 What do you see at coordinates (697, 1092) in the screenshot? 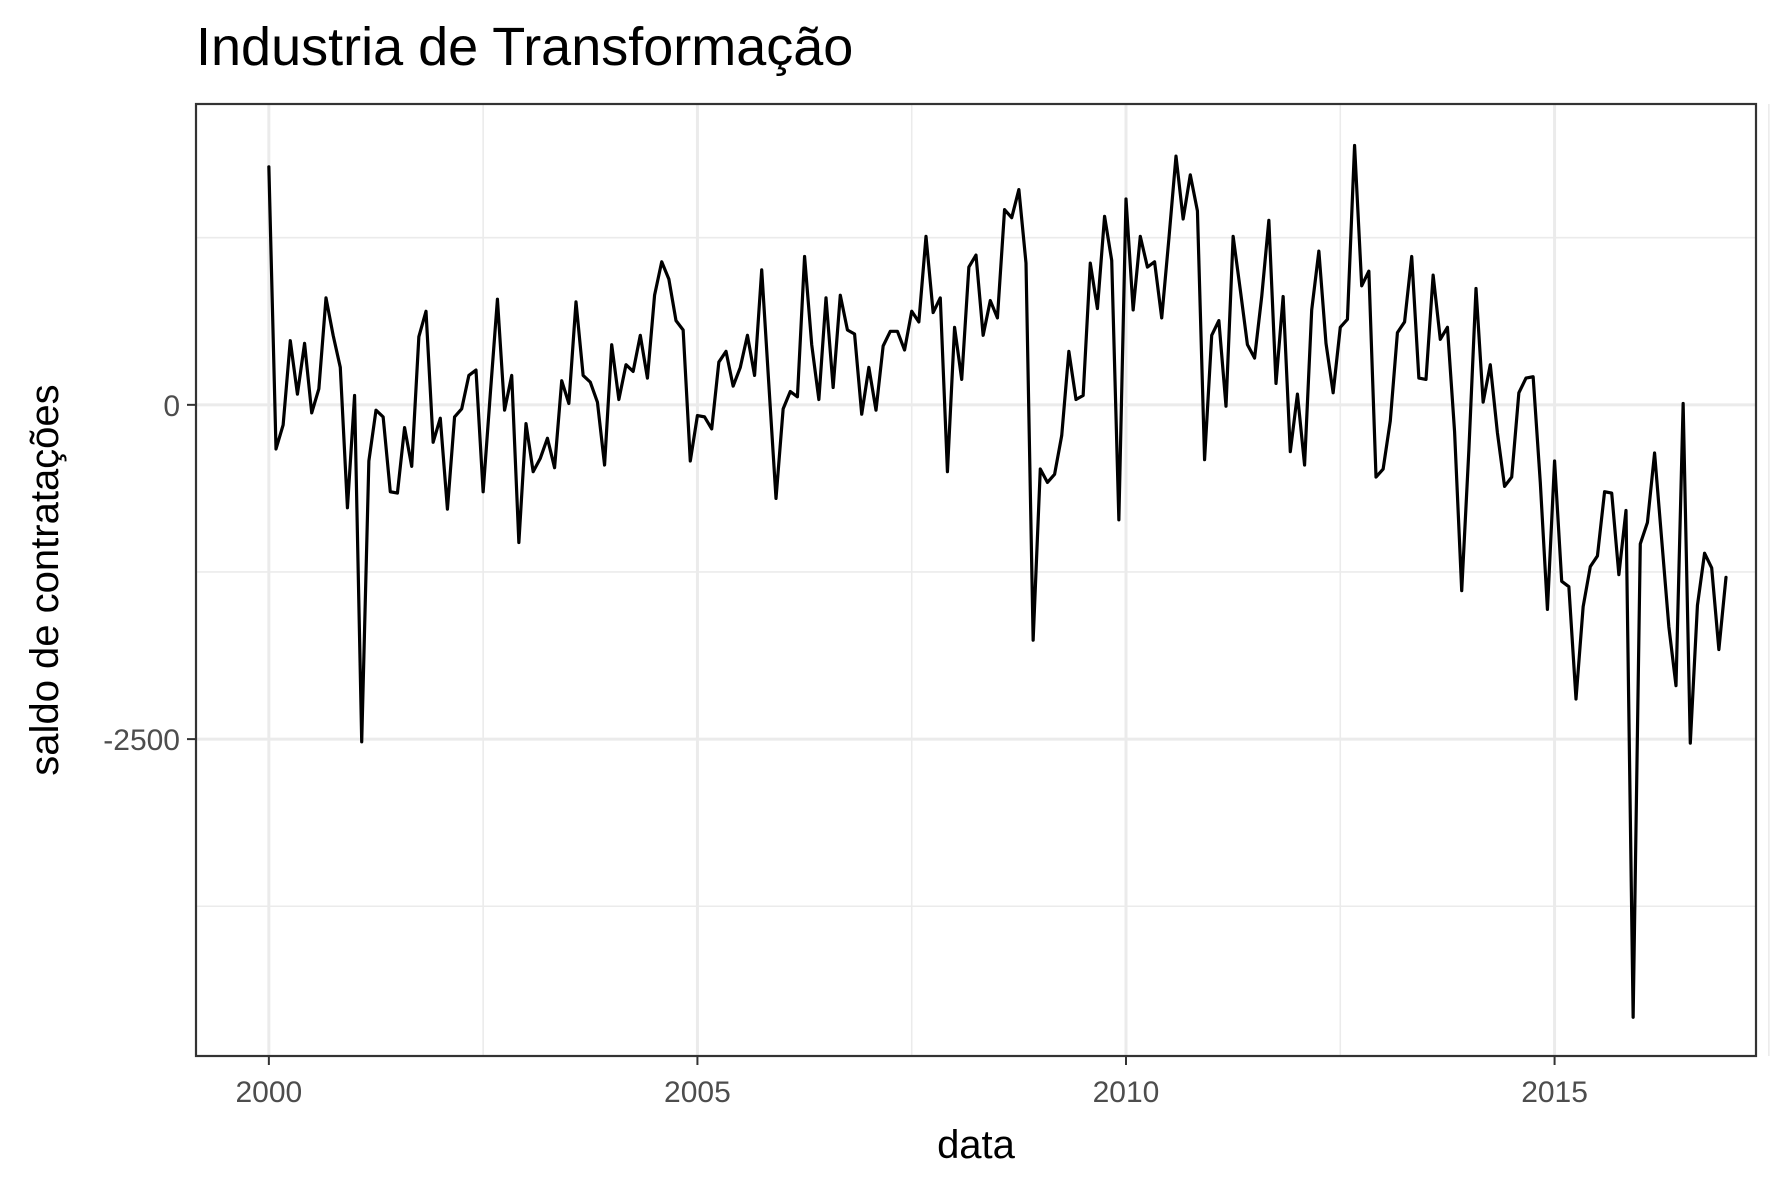
I see `x-tick-label: 2005` at bounding box center [697, 1092].